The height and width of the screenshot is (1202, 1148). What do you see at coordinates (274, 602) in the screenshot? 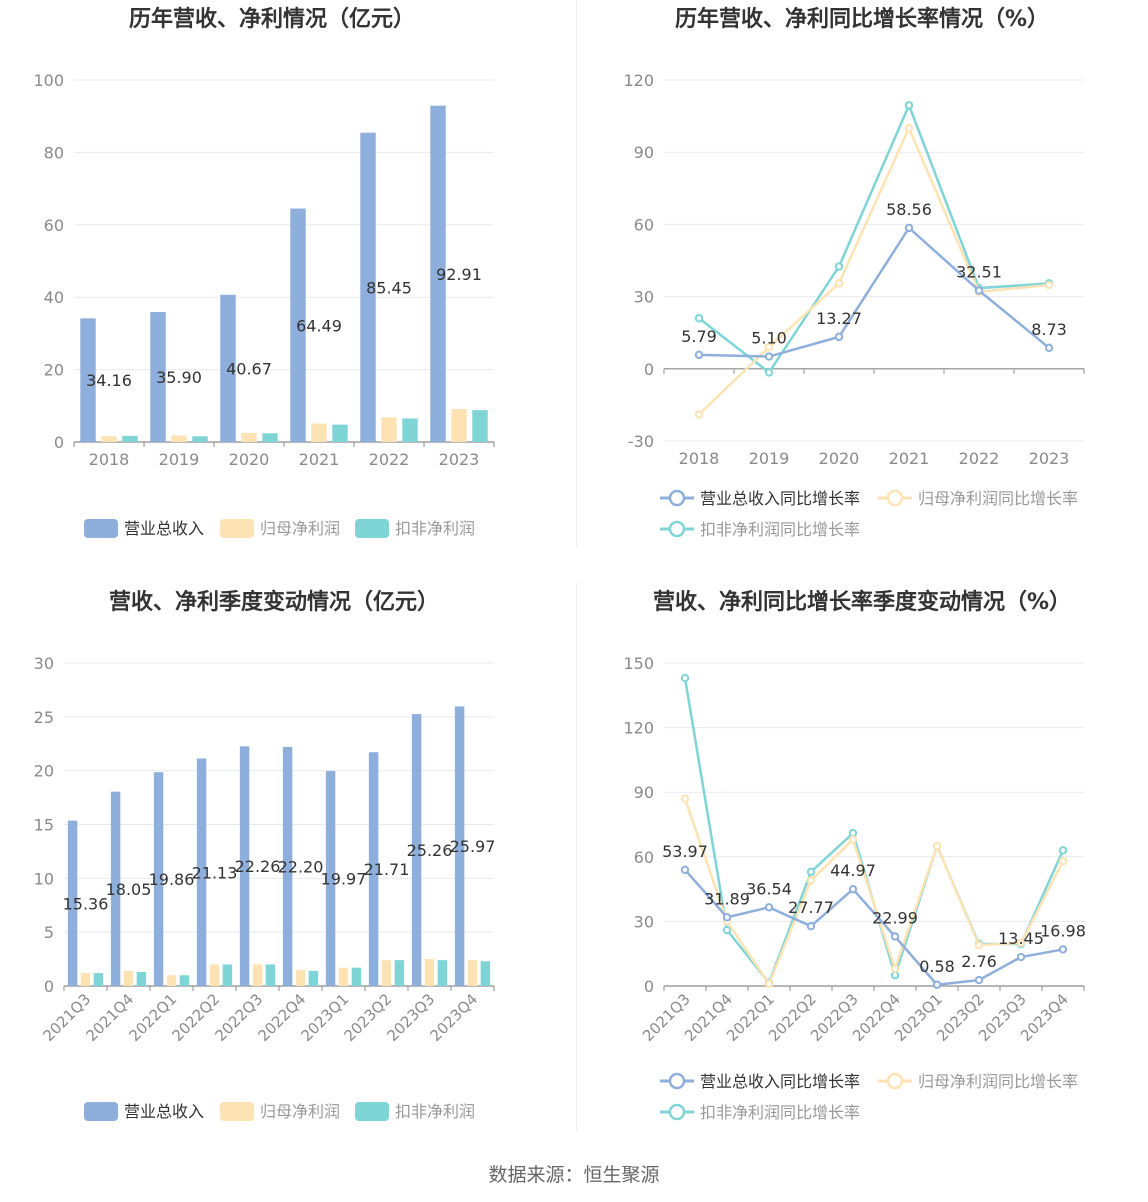
I see `chart-title: 营收、净利季度变动情况（亿元）` at bounding box center [274, 602].